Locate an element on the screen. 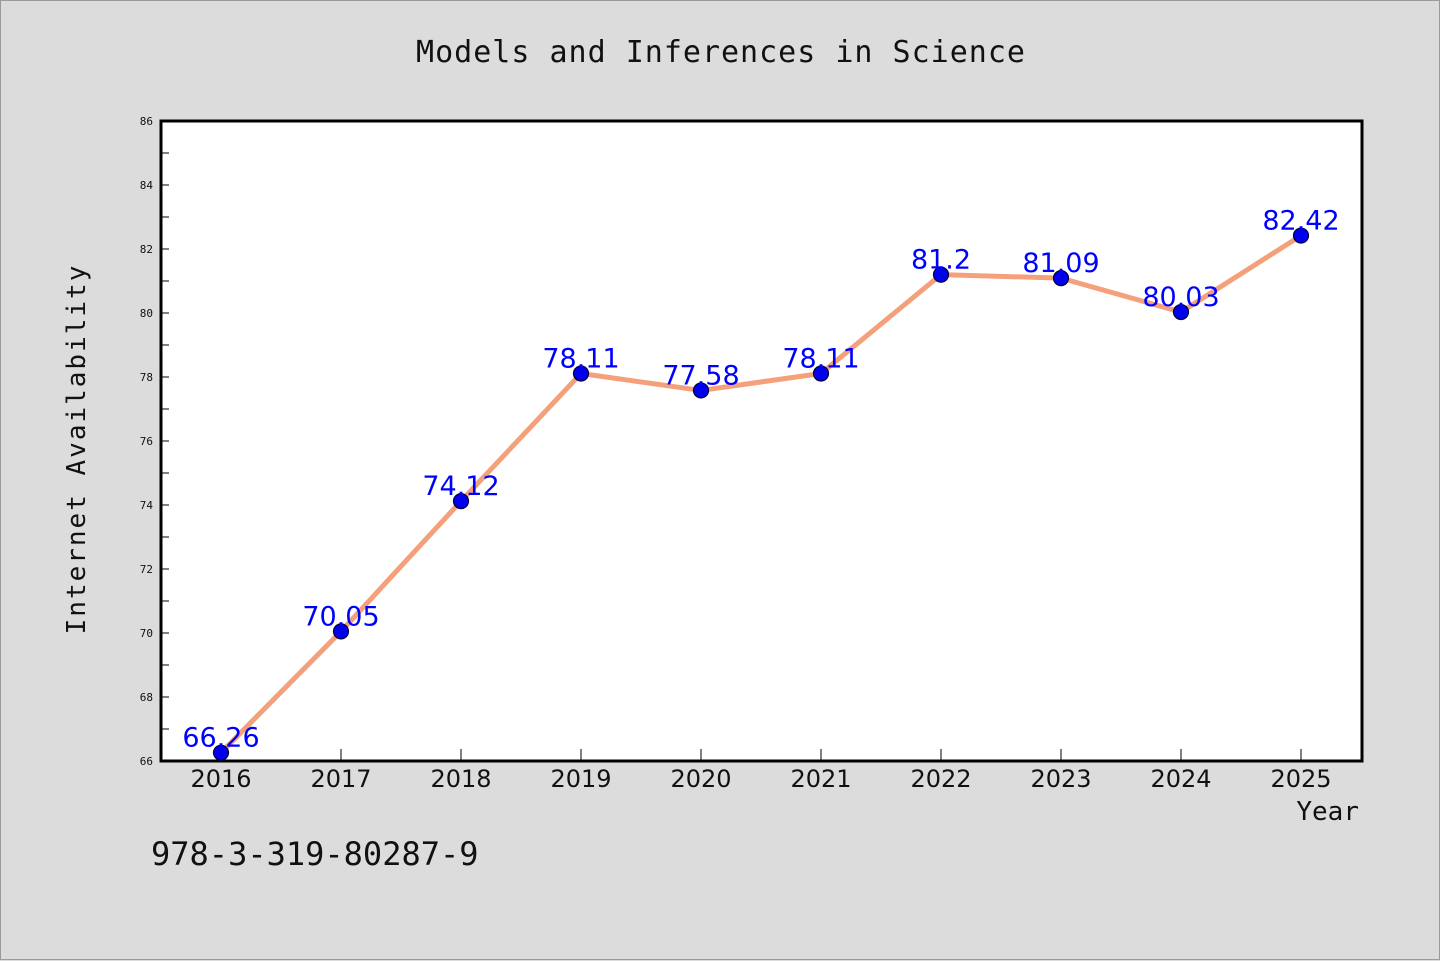 The height and width of the screenshot is (961, 1440). data-label: 70.05 is located at coordinates (340, 616).